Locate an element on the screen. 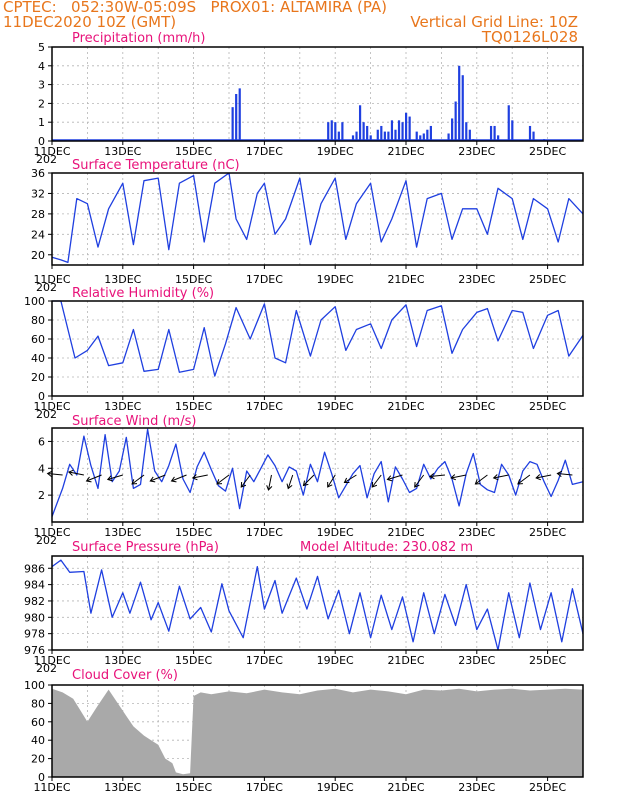 Image resolution: width=618 pixels, height=800 pixels. pres-title: Surface Pressure (hPa) is located at coordinates (145, 547).